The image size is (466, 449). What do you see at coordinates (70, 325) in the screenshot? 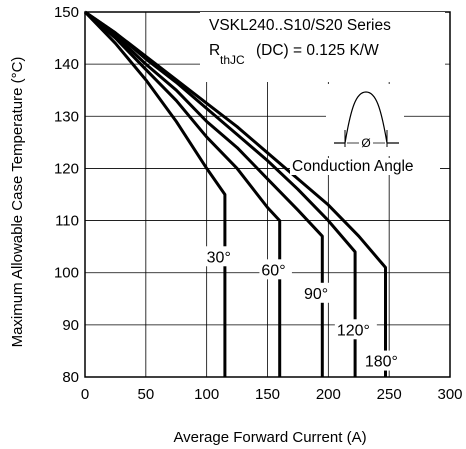
I see `y-tick-label: 90` at bounding box center [70, 325].